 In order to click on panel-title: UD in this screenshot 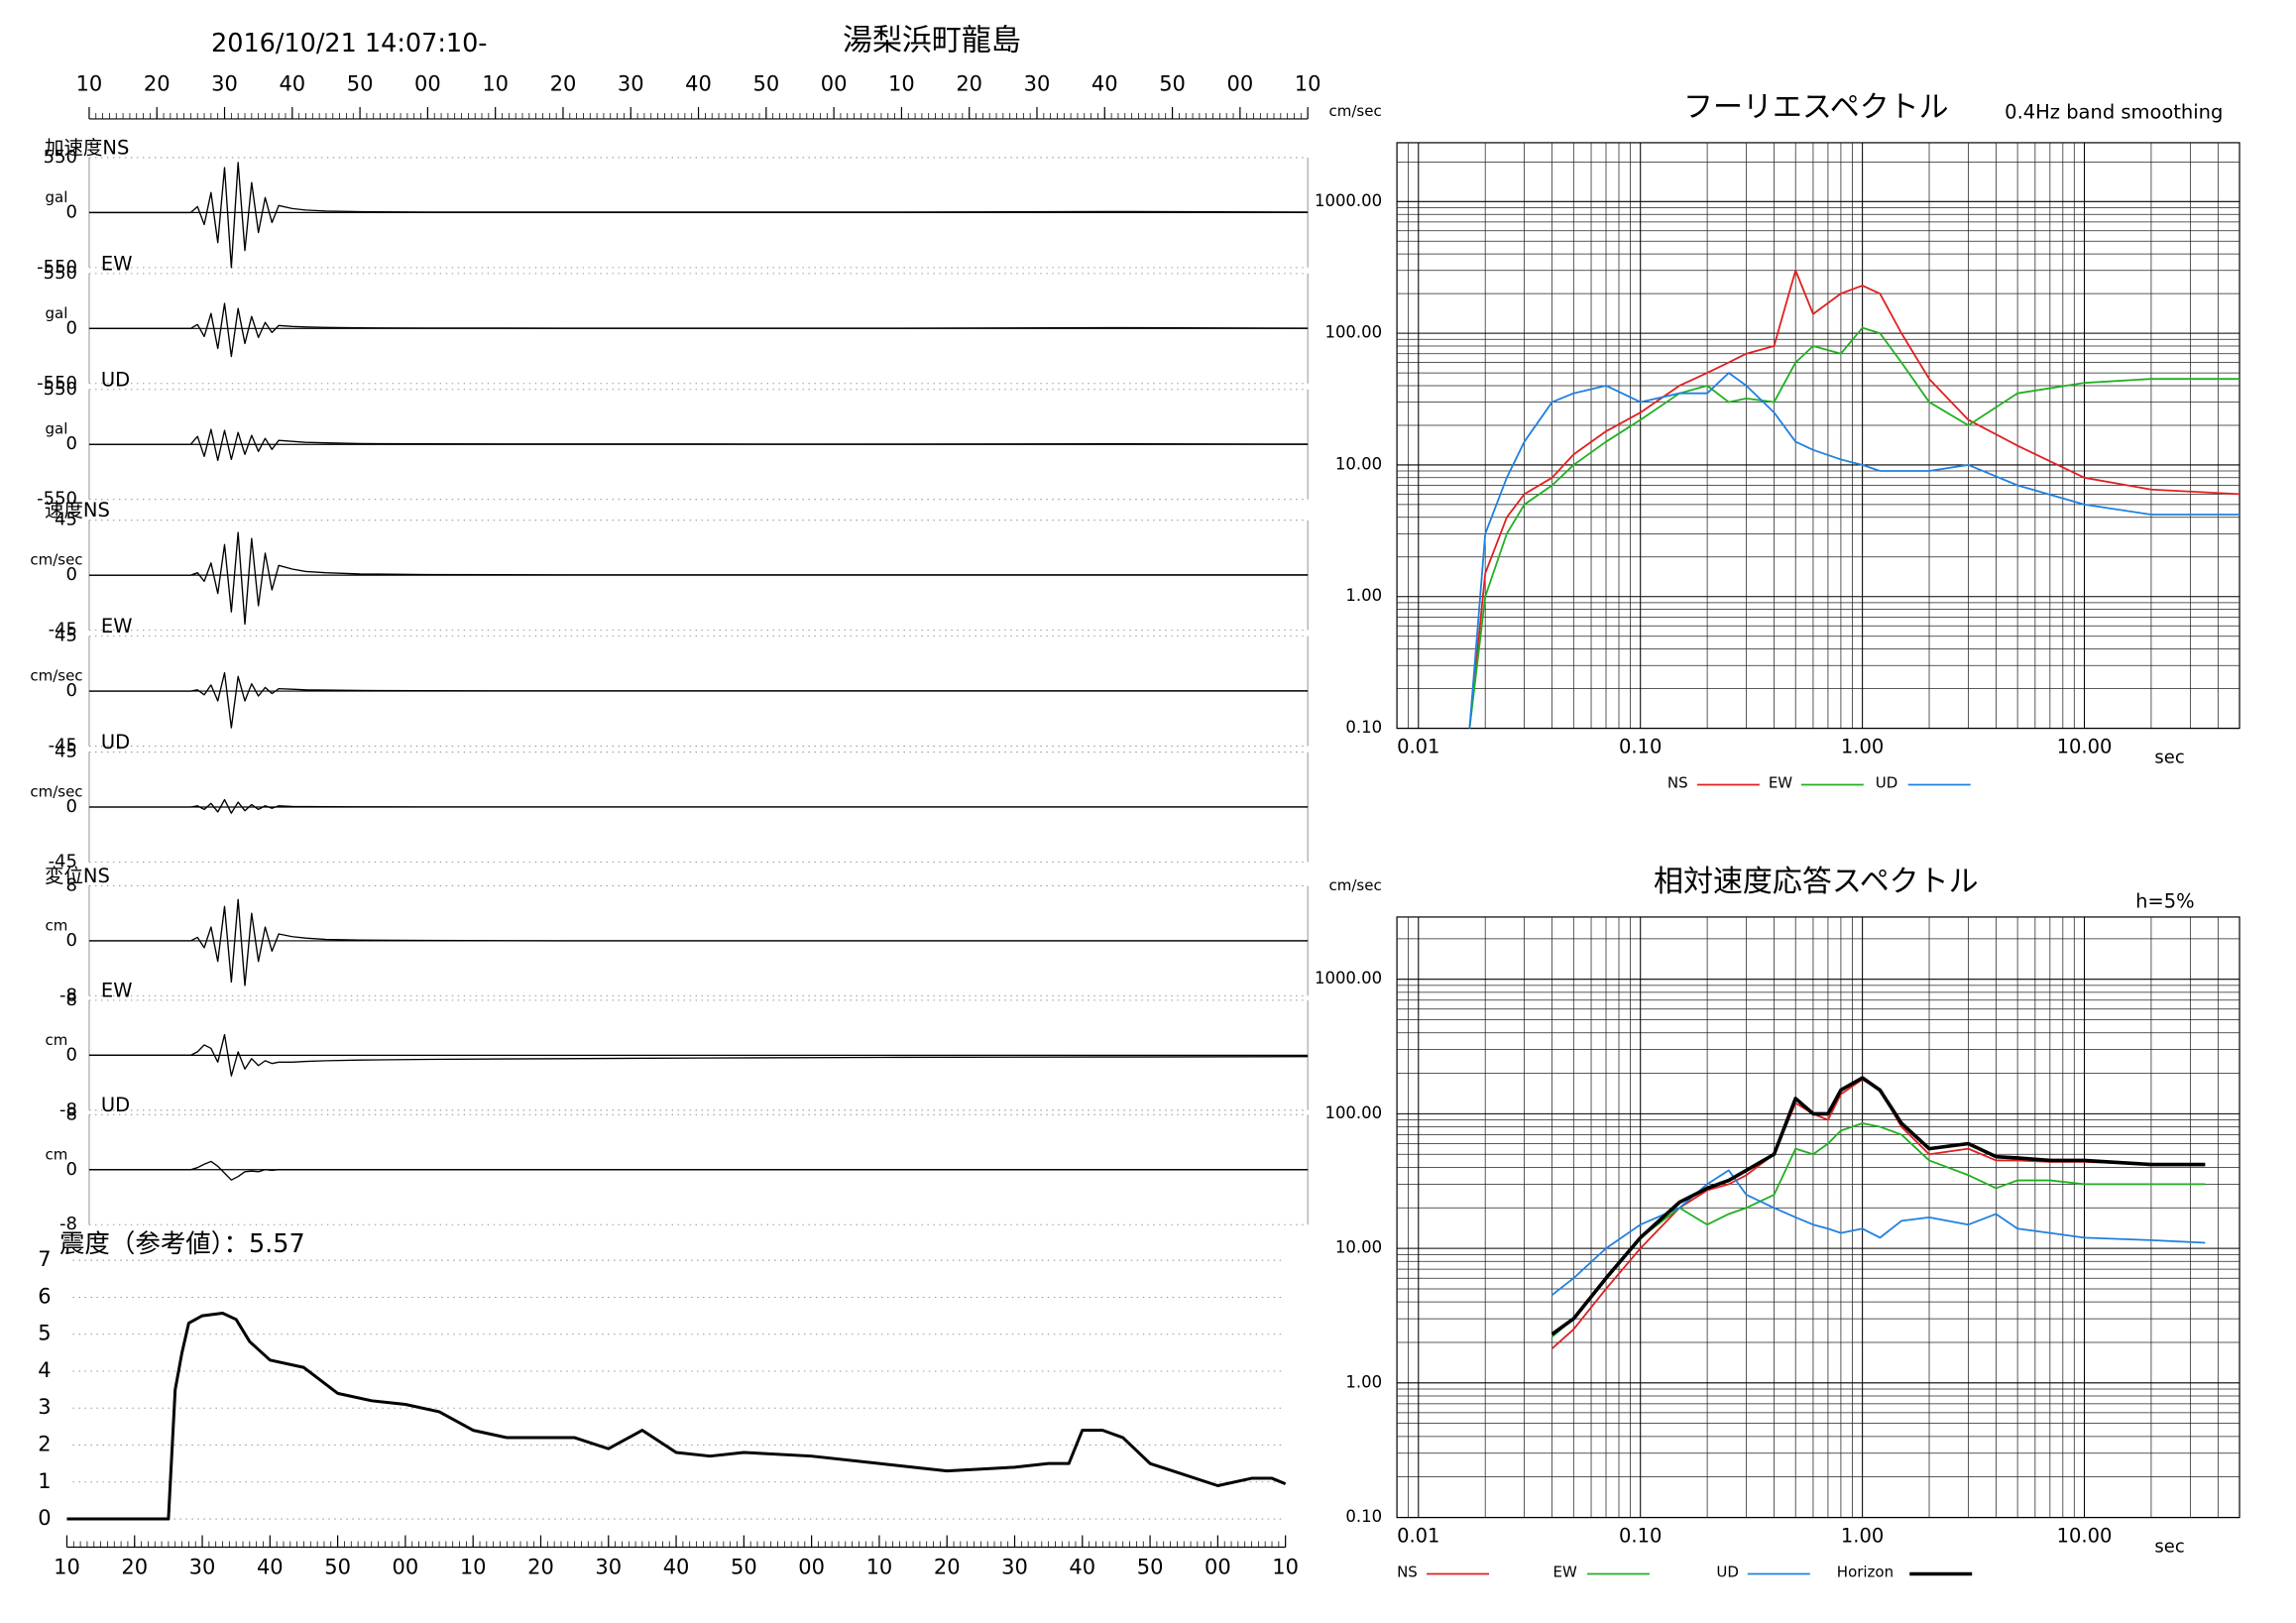, I will do `click(116, 1105)`.